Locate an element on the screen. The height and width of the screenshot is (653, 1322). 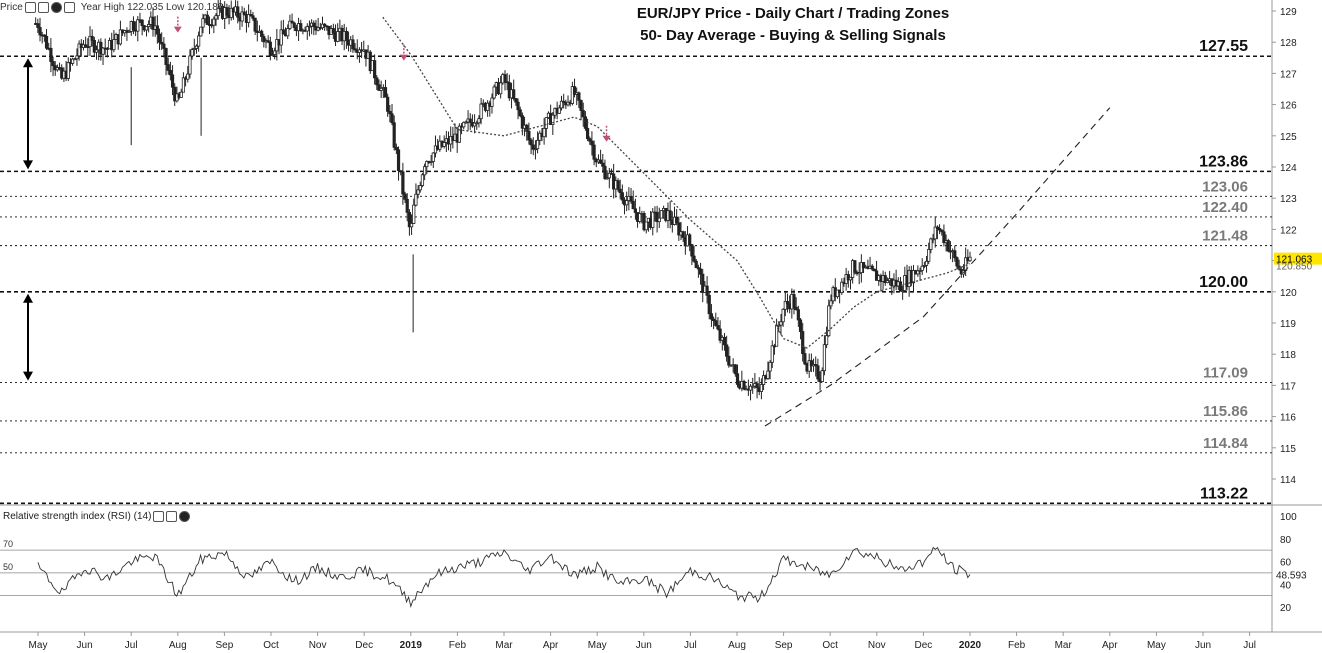
price-tick-label: 118 is located at coordinates (1288, 355).